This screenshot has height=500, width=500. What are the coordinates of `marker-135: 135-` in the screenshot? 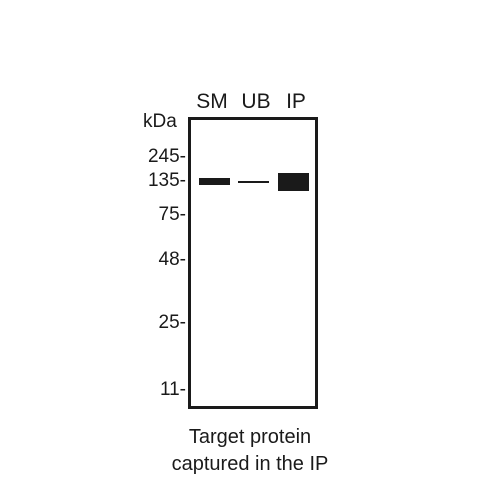 It's located at (166, 180).